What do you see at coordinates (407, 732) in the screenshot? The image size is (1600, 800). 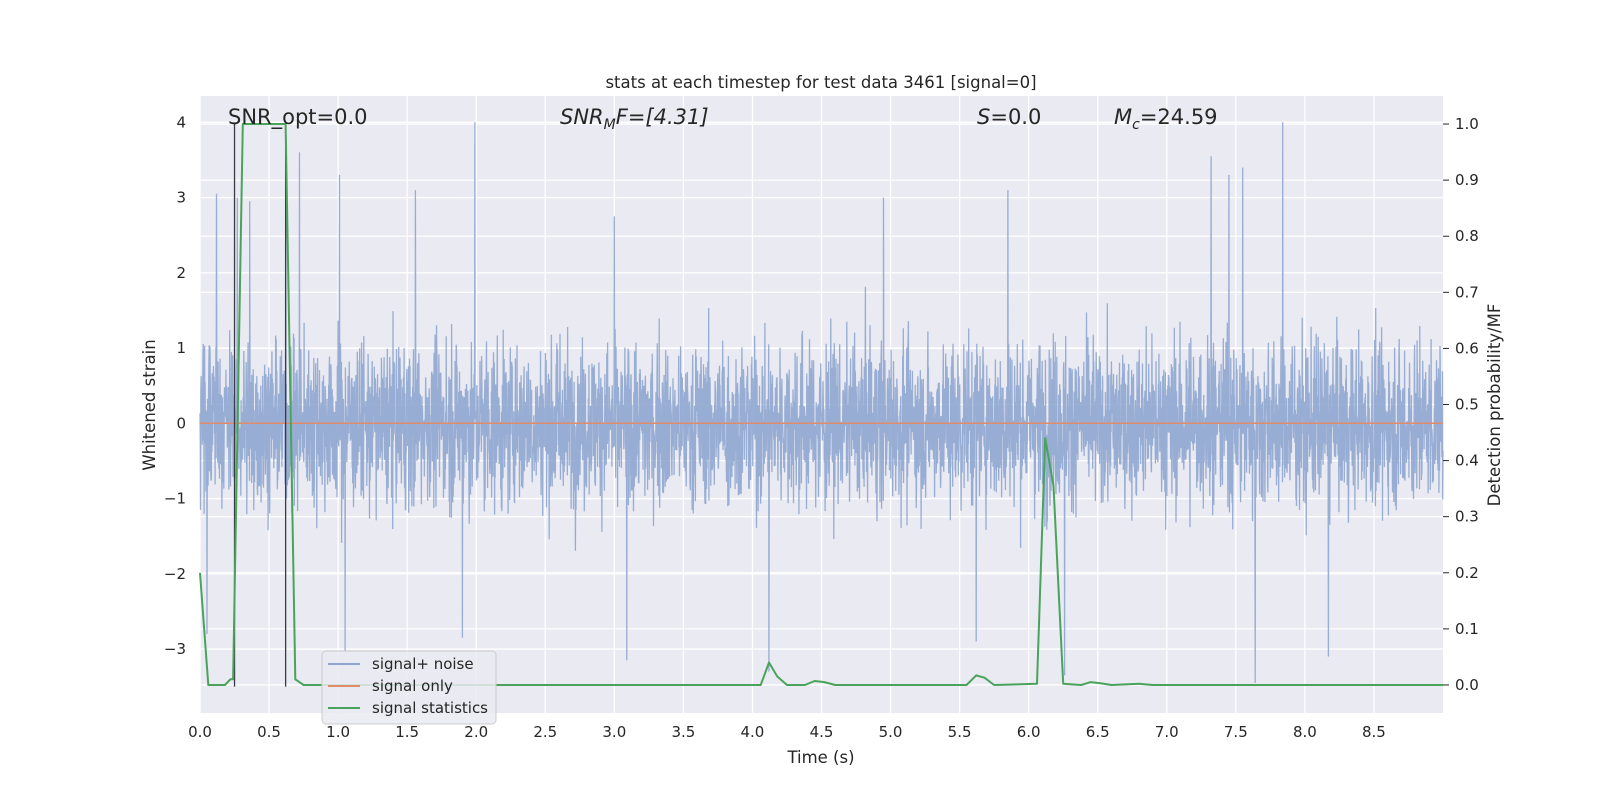 I see `x-tick-label: 1.5` at bounding box center [407, 732].